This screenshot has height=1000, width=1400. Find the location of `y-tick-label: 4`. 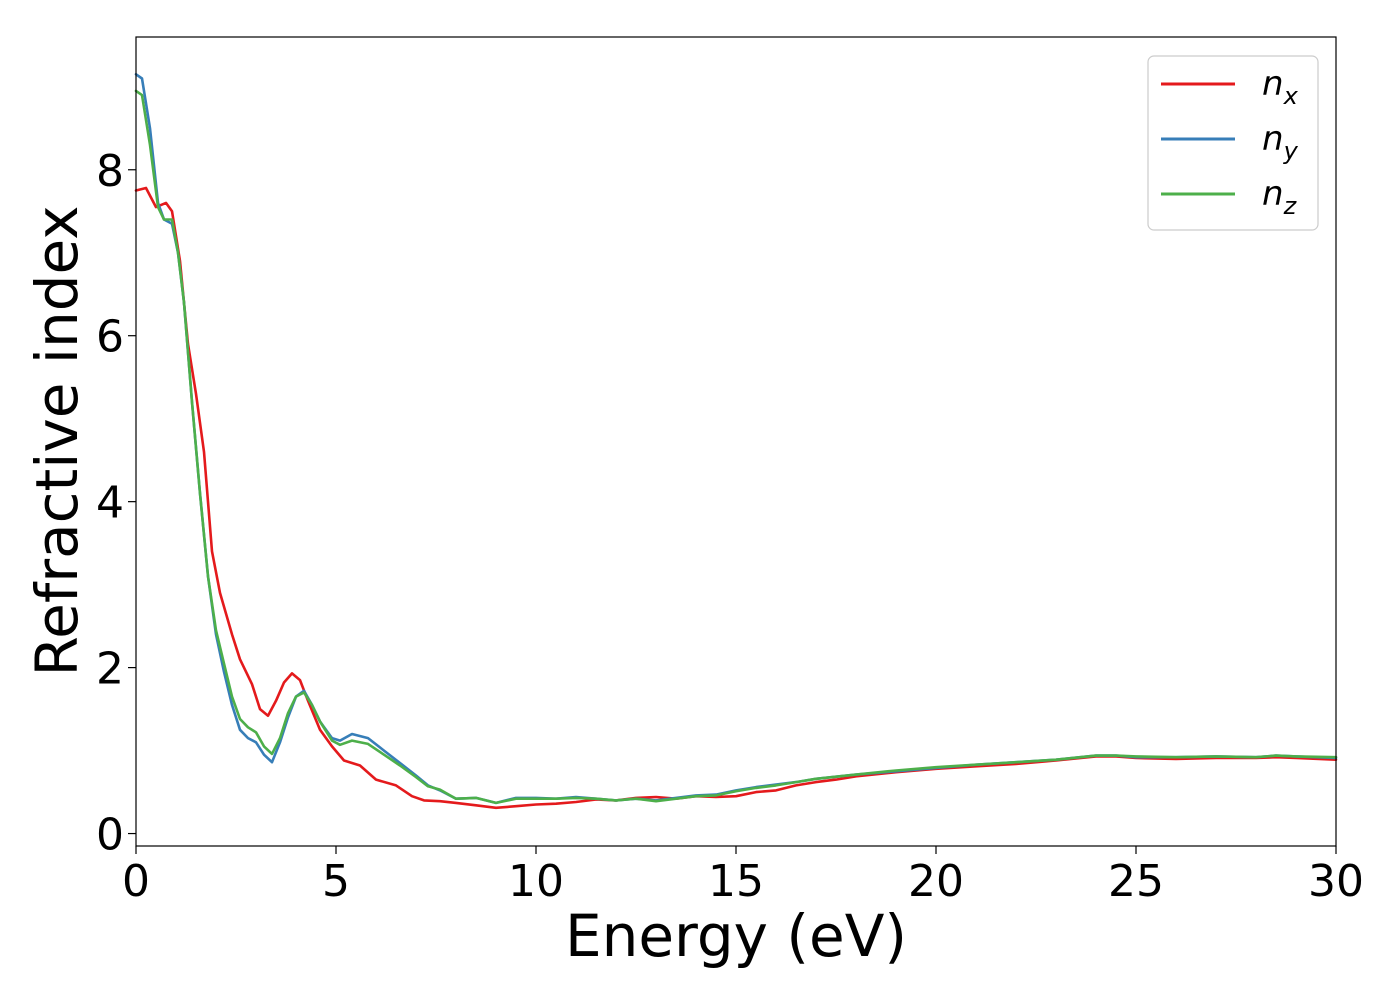

y-tick-label: 4 is located at coordinates (110, 503).